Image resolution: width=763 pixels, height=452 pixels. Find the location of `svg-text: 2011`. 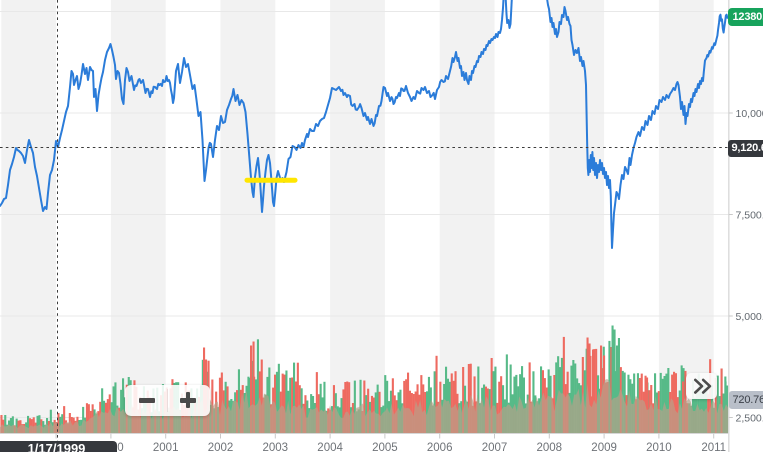

svg-text: 2011 is located at coordinates (713, 447).